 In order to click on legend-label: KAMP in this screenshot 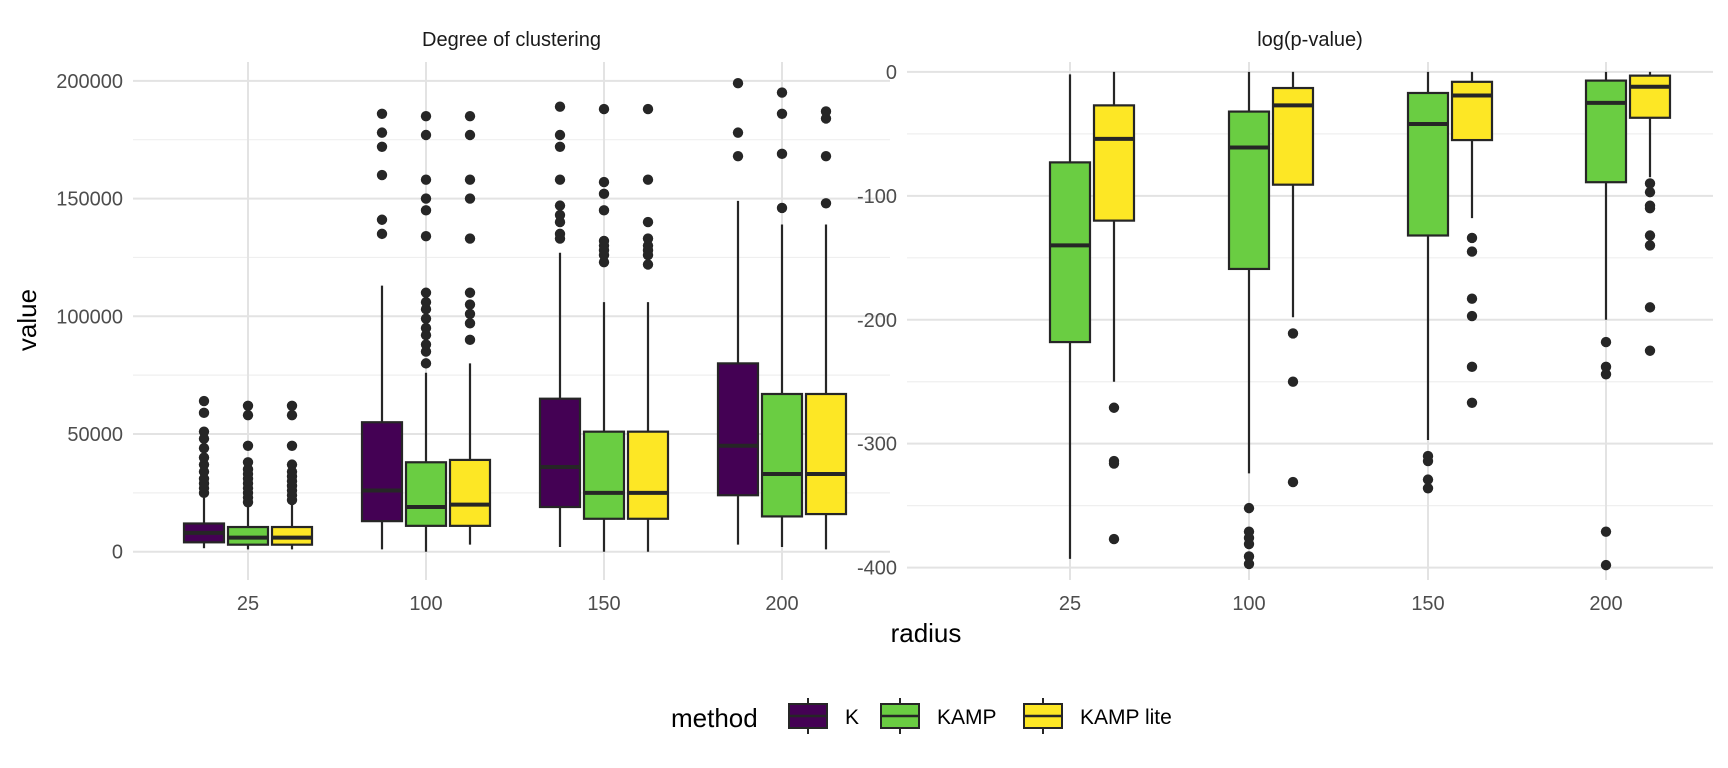, I will do `click(967, 717)`.